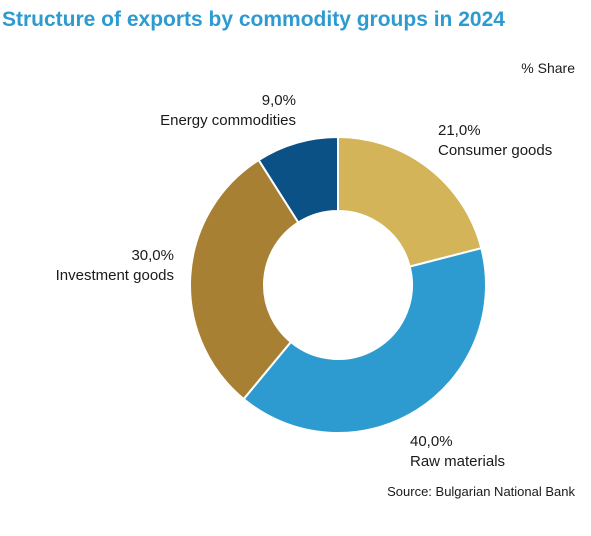 This screenshot has height=536, width=591. Describe the element at coordinates (115, 275) in the screenshot. I see `slice-name-label: Investment goods` at that location.